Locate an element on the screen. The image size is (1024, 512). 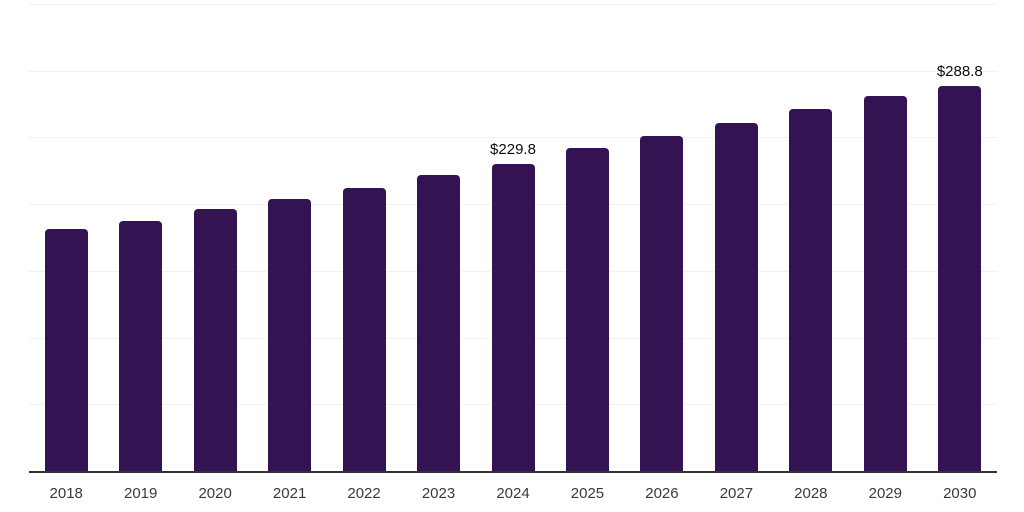
x-tick-label-2022: 2022 is located at coordinates (364, 493).